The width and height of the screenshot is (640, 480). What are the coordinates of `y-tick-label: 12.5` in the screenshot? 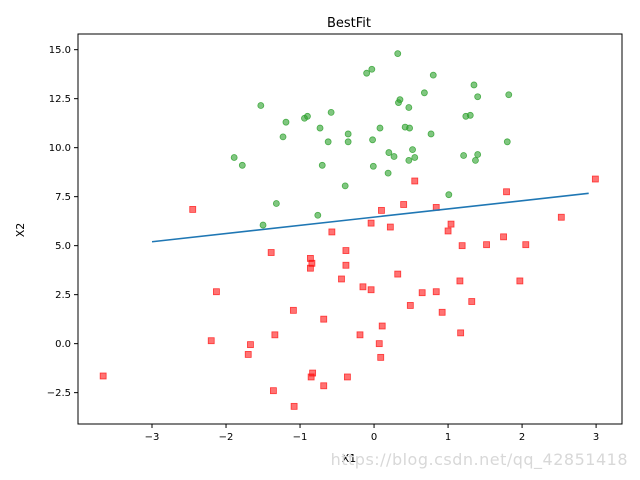 It's located at (60, 99).